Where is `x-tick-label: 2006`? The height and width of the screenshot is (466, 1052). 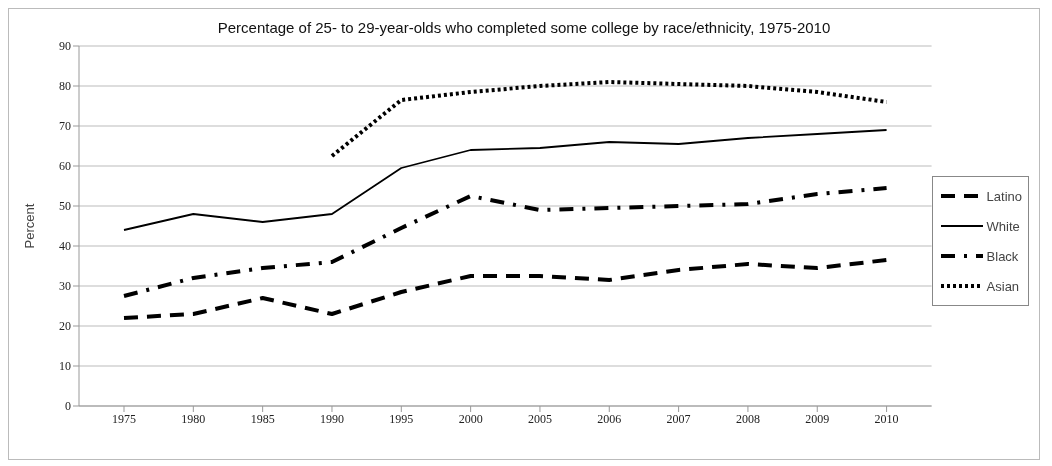
x-tick-label: 2006 is located at coordinates (609, 418).